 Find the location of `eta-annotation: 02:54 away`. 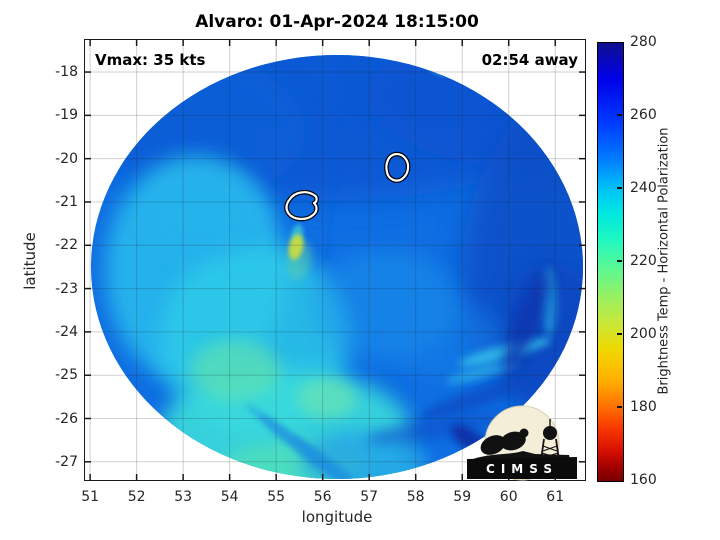

eta-annotation: 02:54 away is located at coordinates (529, 60).